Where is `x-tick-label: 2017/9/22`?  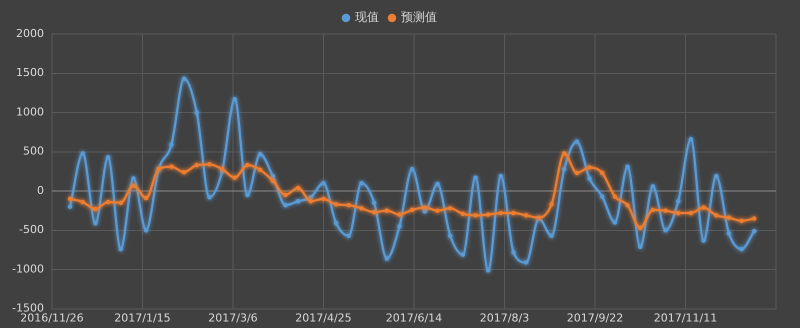
x-tick-label: 2017/9/22 is located at coordinates (595, 317).